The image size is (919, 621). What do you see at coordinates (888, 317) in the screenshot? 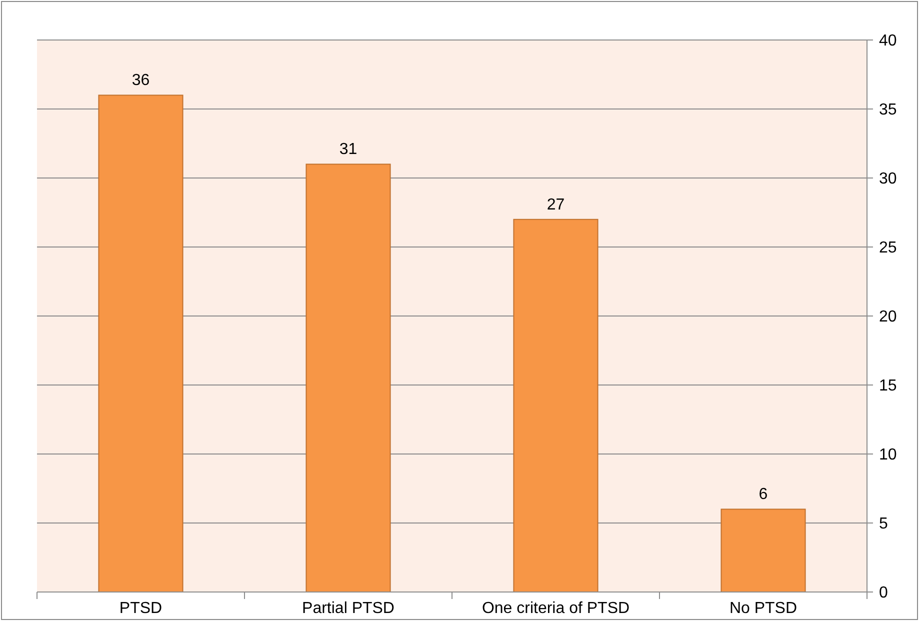
I see `y-tick-label: 20` at bounding box center [888, 317].